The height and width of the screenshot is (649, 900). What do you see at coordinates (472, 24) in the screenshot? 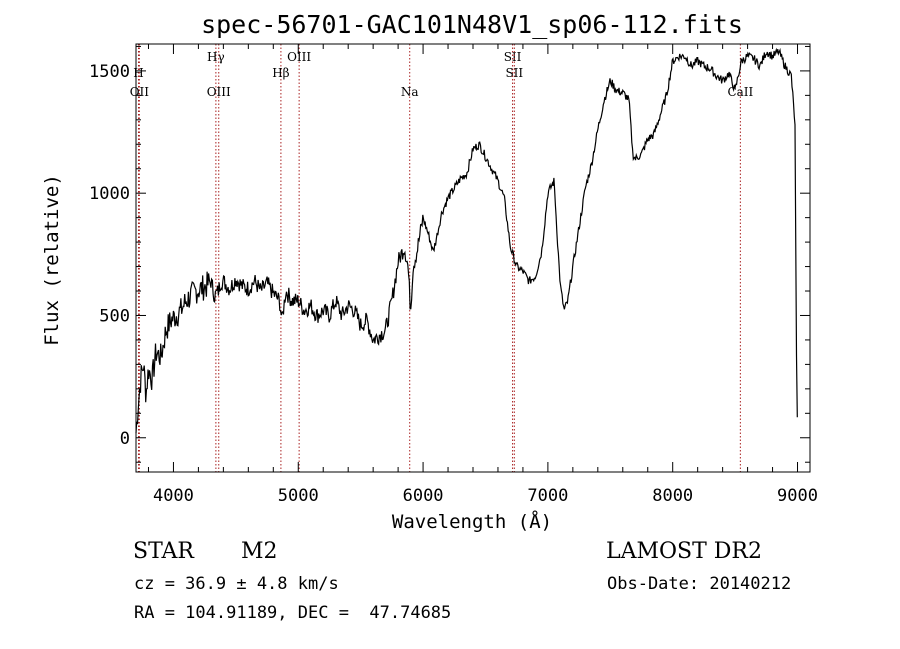
I see `chart-title: spec-56701-GAC101N48V1_sp06-112.fits` at bounding box center [472, 24].